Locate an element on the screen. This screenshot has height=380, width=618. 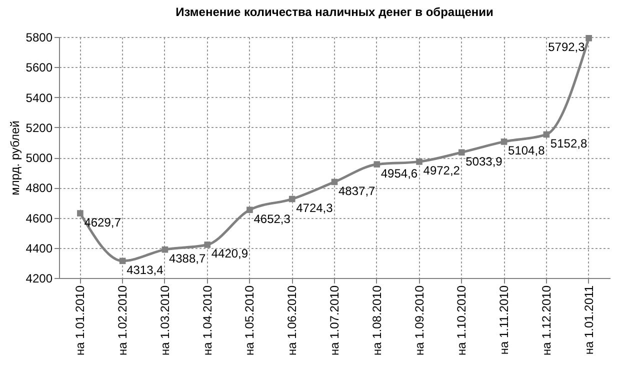
data-label: 4837,7 is located at coordinates (357, 191).